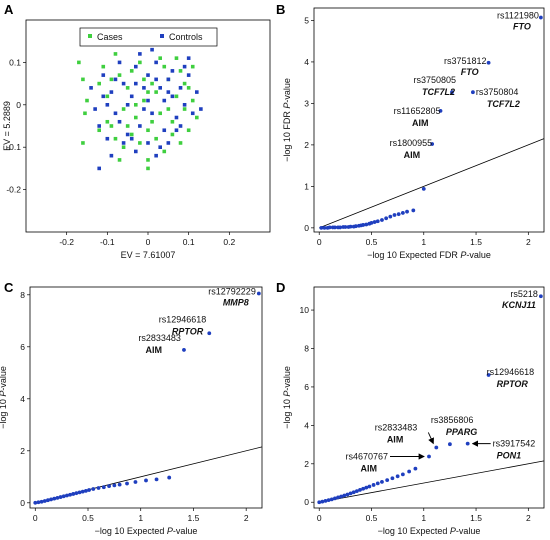 The image size is (550, 540). Describe the element at coordinates (417, 111) in the screenshot. I see `snp-id-label: rs11652805` at that location.